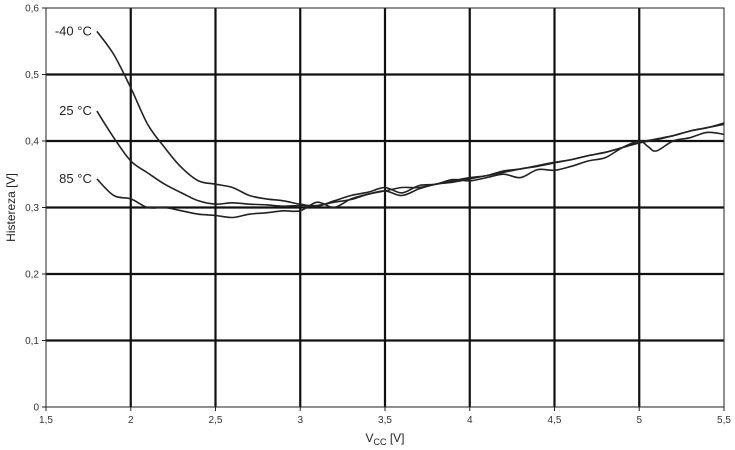 This screenshot has height=450, width=735. I want to click on x-tick-label: 5,5, so click(724, 420).